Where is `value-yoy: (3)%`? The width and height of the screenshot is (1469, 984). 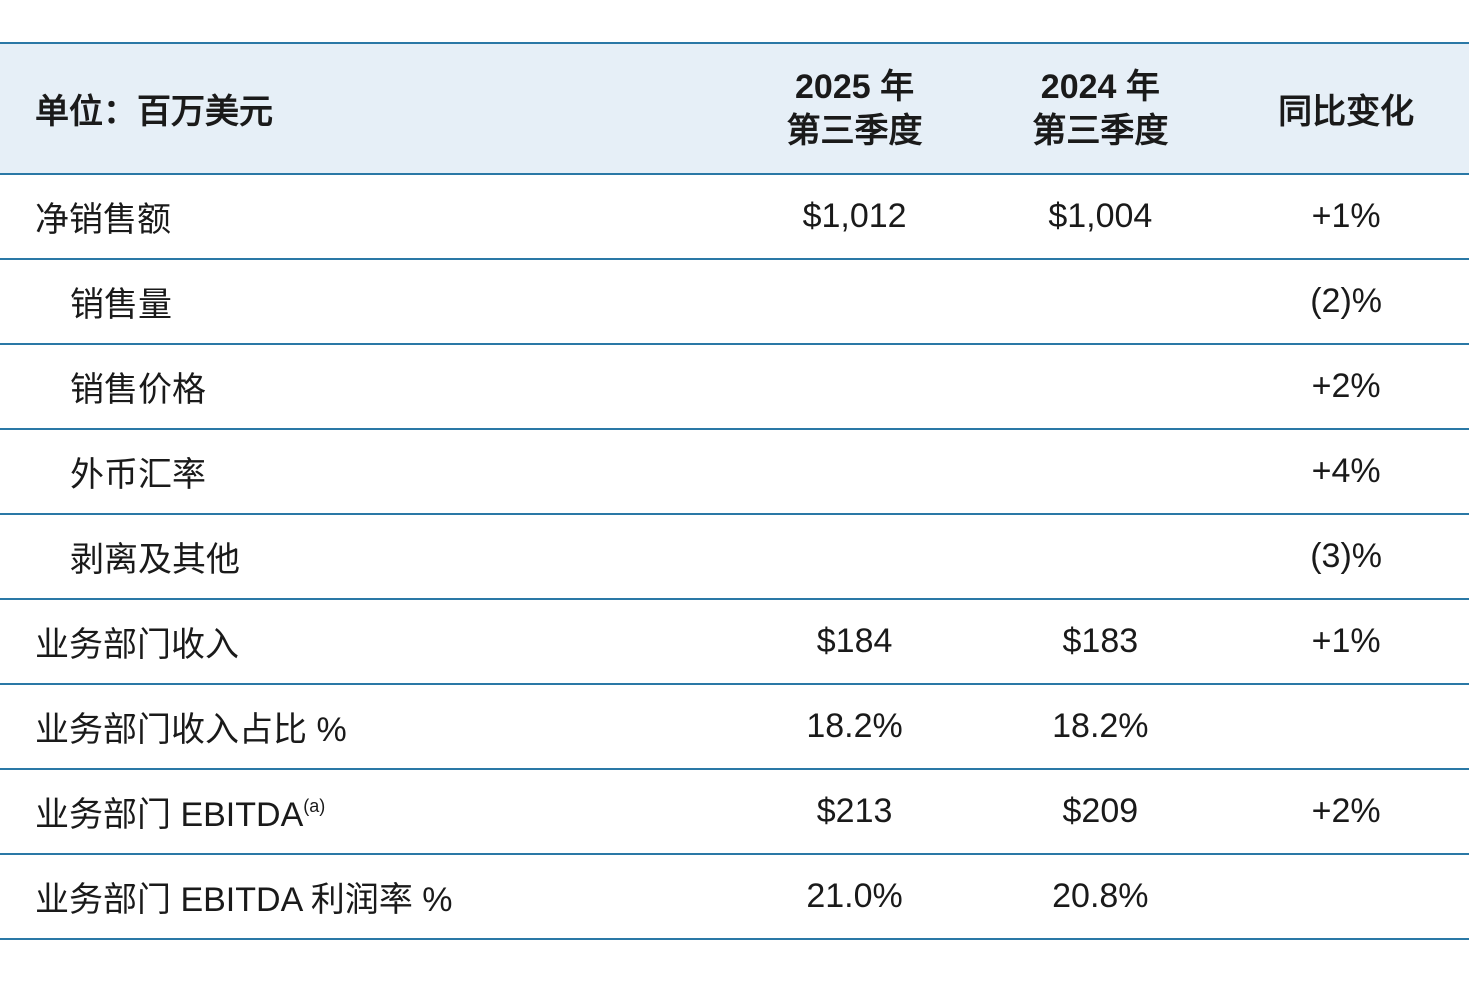 value-yoy: (3)% is located at coordinates (1346, 556).